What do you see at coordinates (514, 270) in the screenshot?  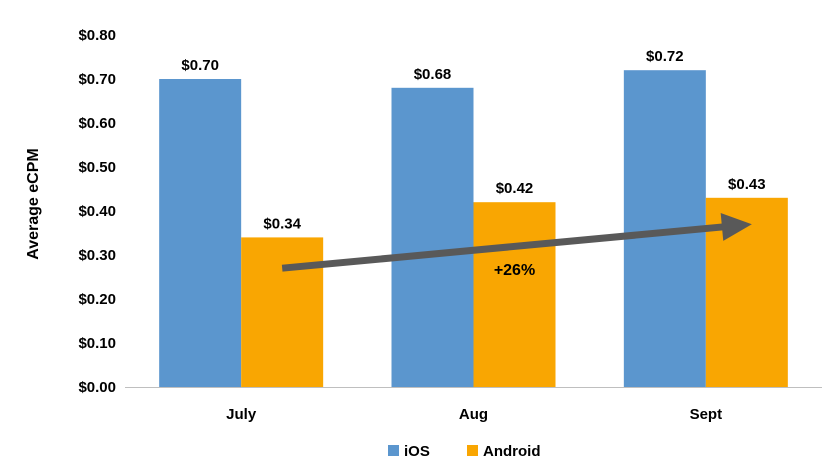 I see `trend-annotation-text: +26%` at bounding box center [514, 270].